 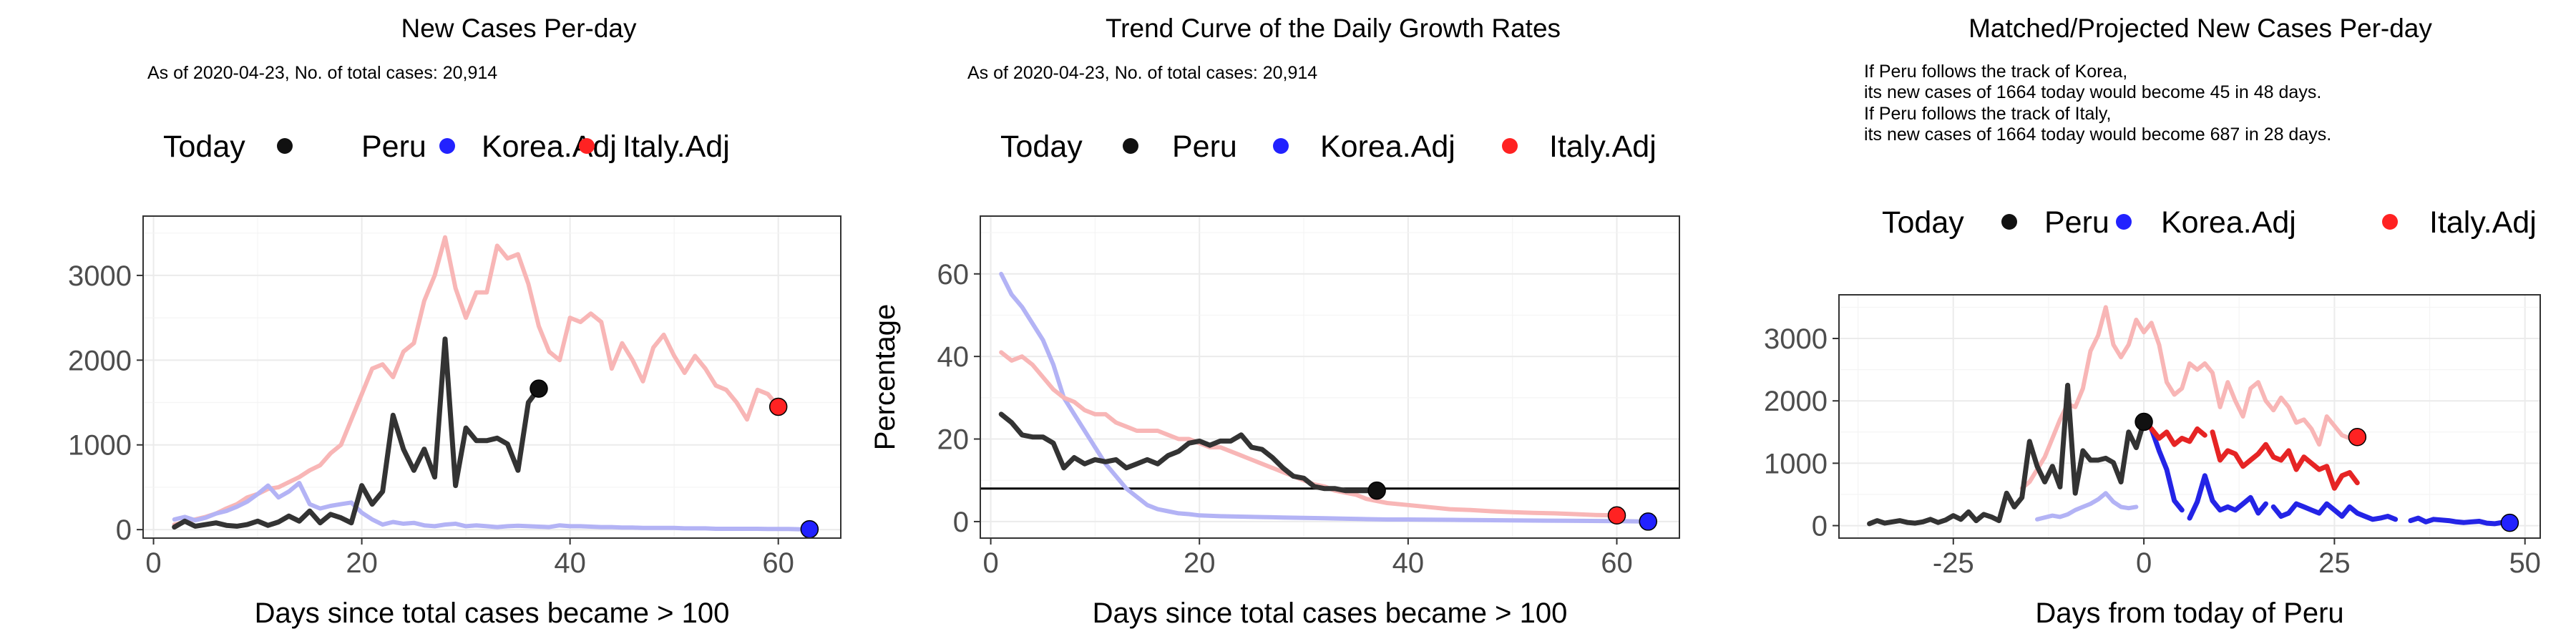 What do you see at coordinates (1995, 72) in the screenshot?
I see `chart-subtitle: If Peru follows the track of Korea,` at bounding box center [1995, 72].